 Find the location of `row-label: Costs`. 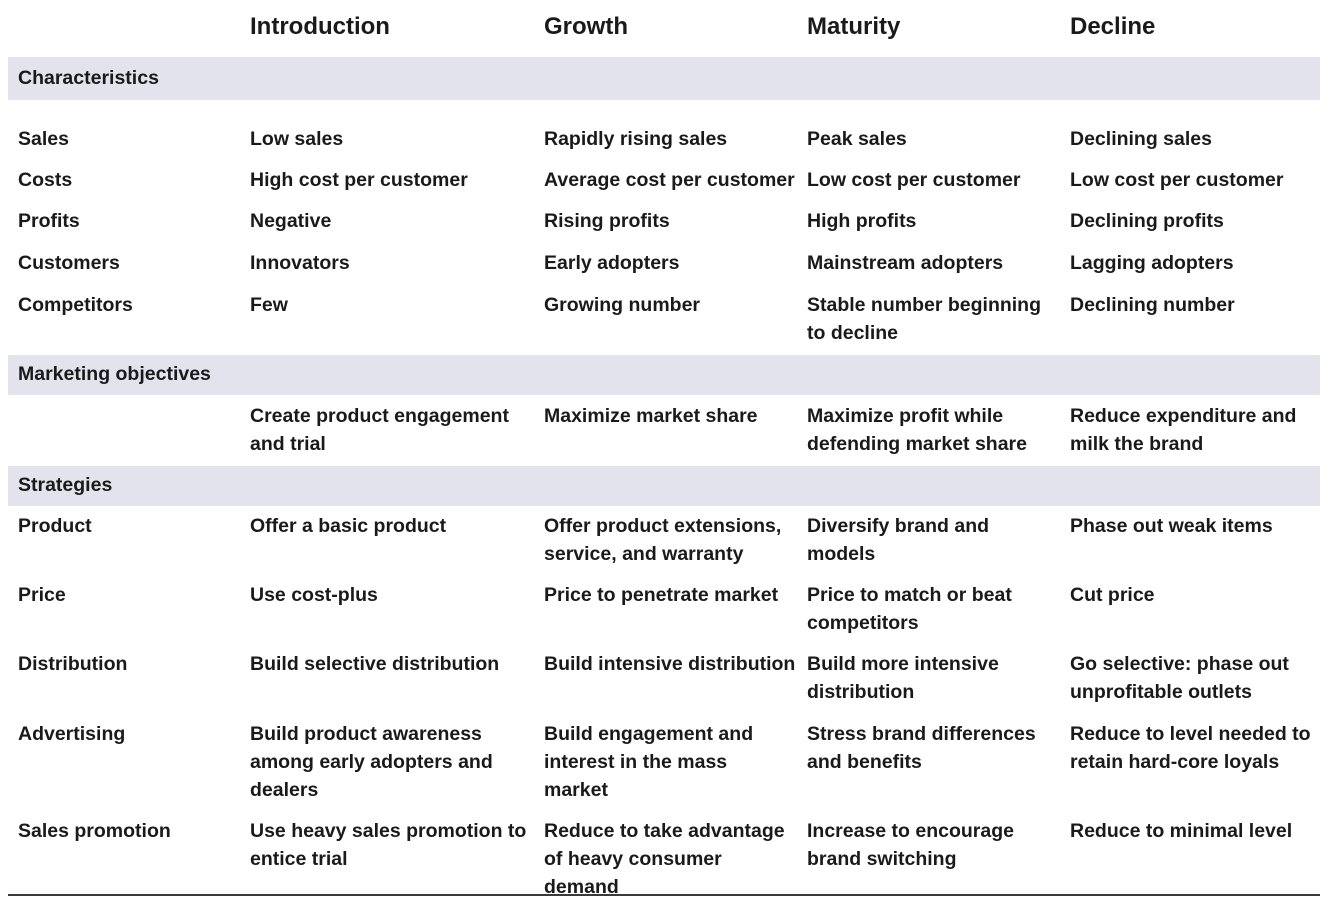

row-label: Costs is located at coordinates (45, 180).